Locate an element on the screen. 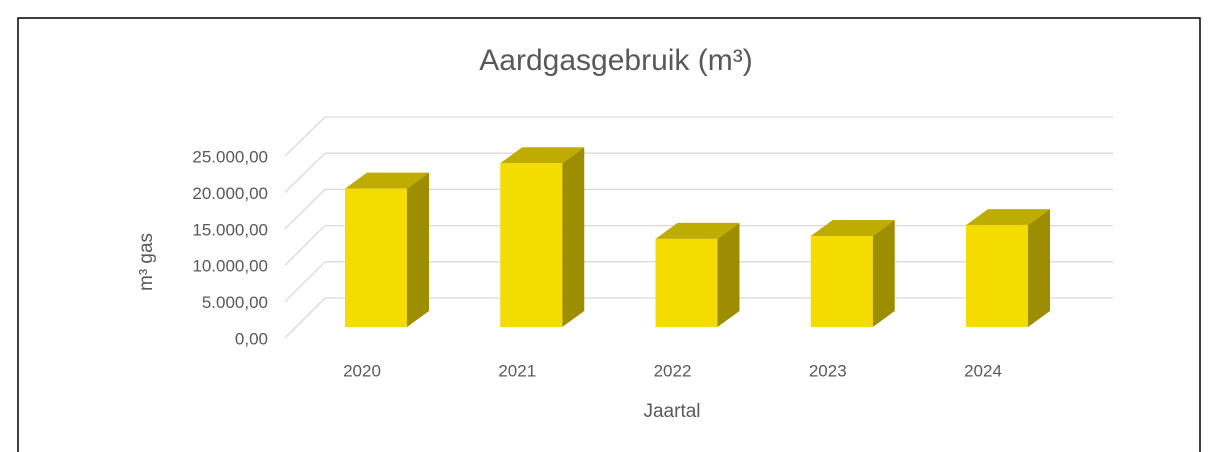 The image size is (1215, 452). x-tick-label: 2020 is located at coordinates (362, 370).